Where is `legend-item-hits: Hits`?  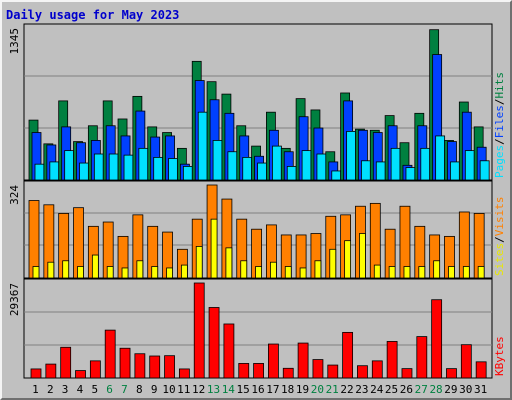 legend-item-hits: Hits is located at coordinates (499, 85).